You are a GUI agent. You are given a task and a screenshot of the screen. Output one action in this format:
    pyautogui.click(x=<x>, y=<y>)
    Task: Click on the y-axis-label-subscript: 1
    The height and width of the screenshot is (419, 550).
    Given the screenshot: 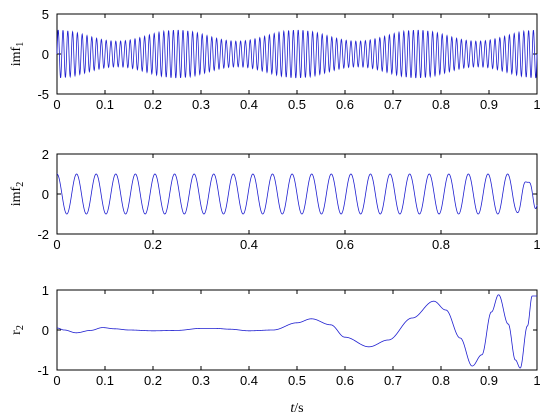 What is the action you would take?
    pyautogui.click(x=20, y=44)
    